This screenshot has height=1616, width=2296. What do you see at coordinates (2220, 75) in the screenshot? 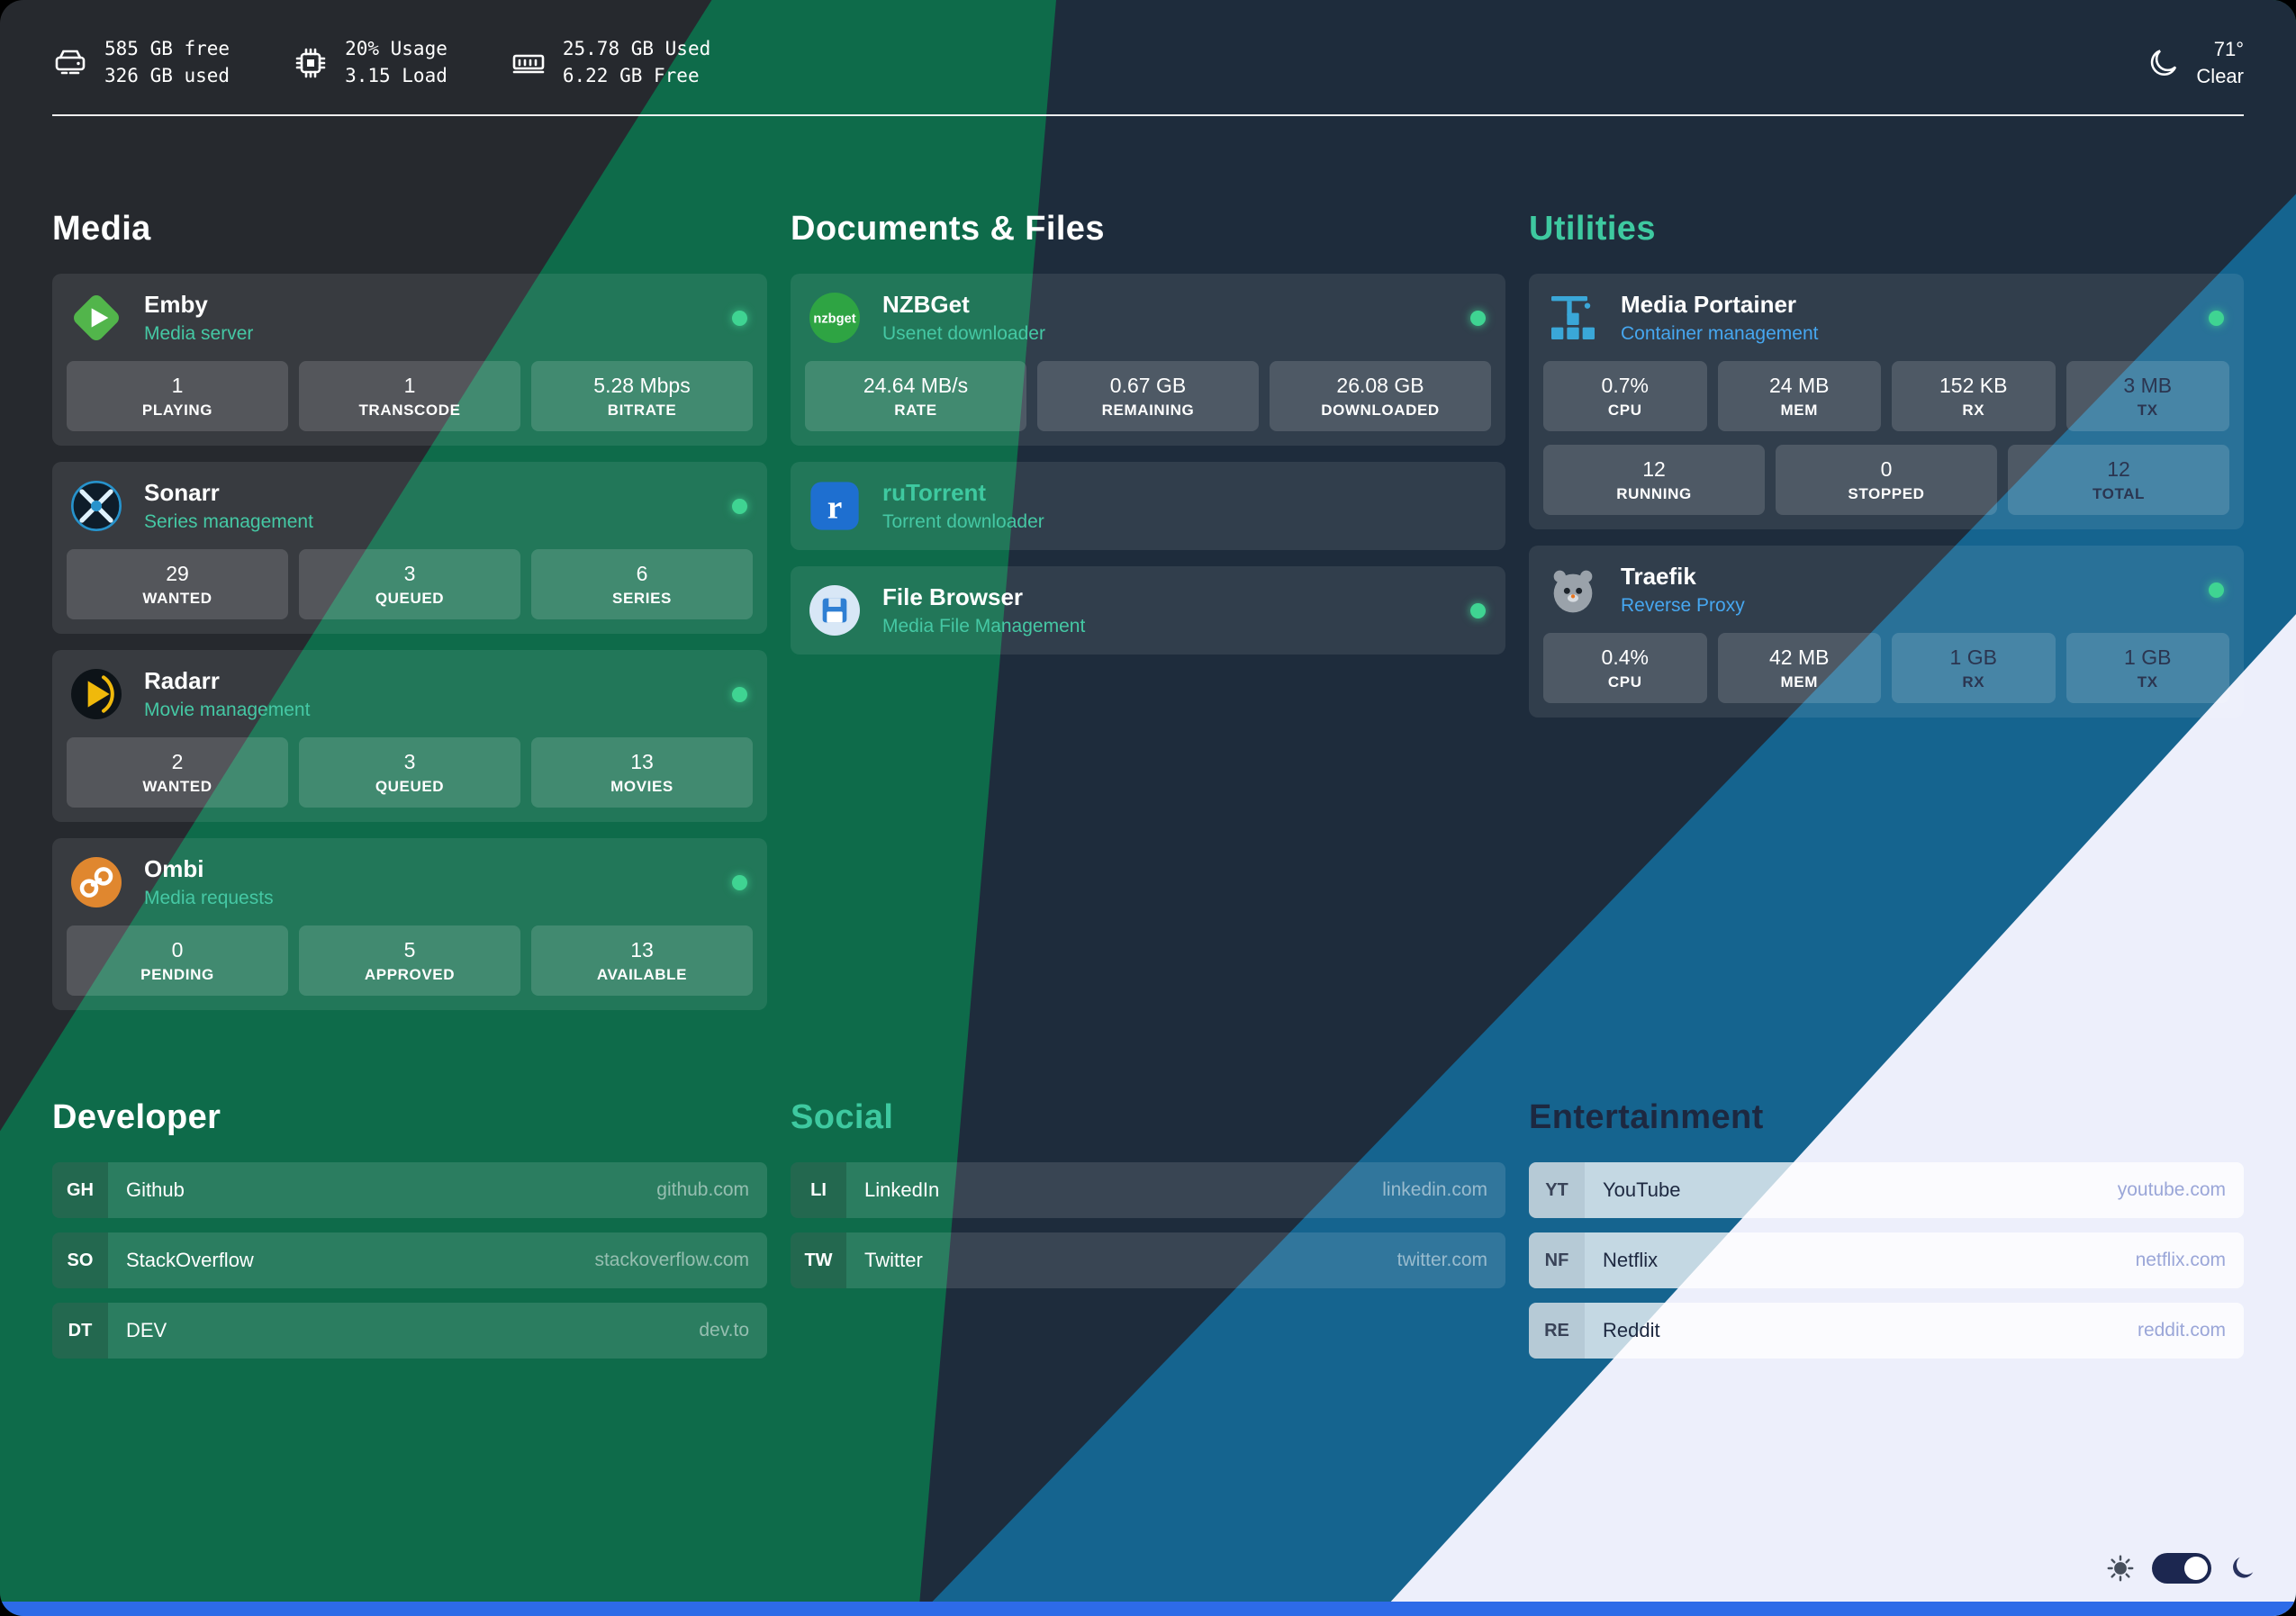
I see `weather-condition: Clear` at bounding box center [2220, 75].